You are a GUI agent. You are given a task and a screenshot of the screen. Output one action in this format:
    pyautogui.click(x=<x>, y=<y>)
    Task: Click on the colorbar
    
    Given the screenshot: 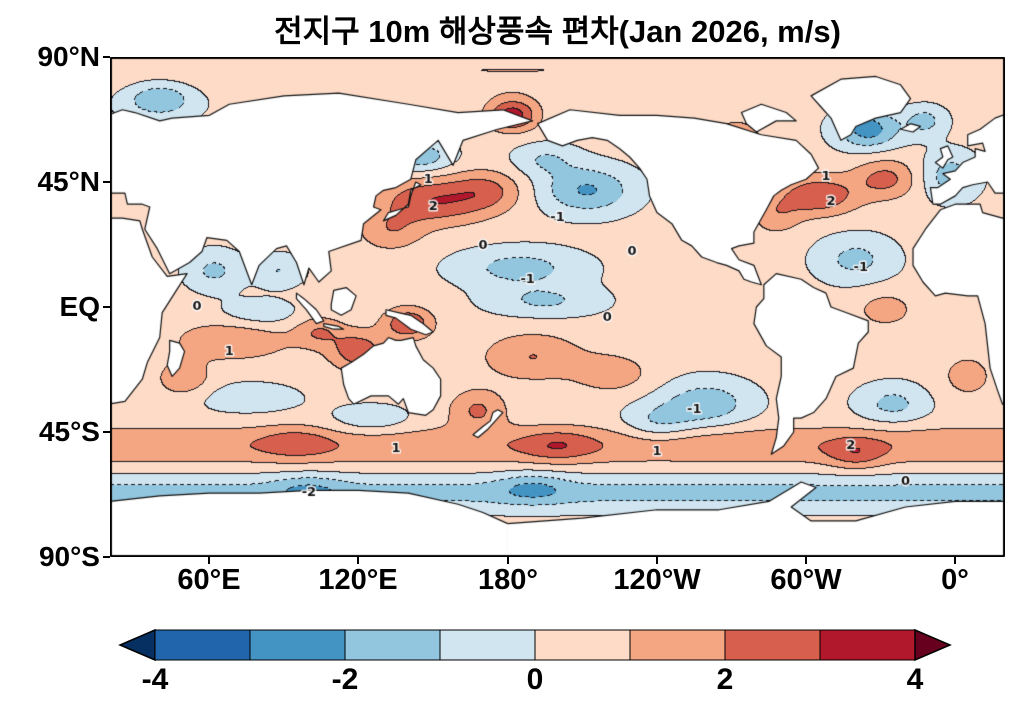 What is the action you would take?
    pyautogui.click(x=535, y=645)
    